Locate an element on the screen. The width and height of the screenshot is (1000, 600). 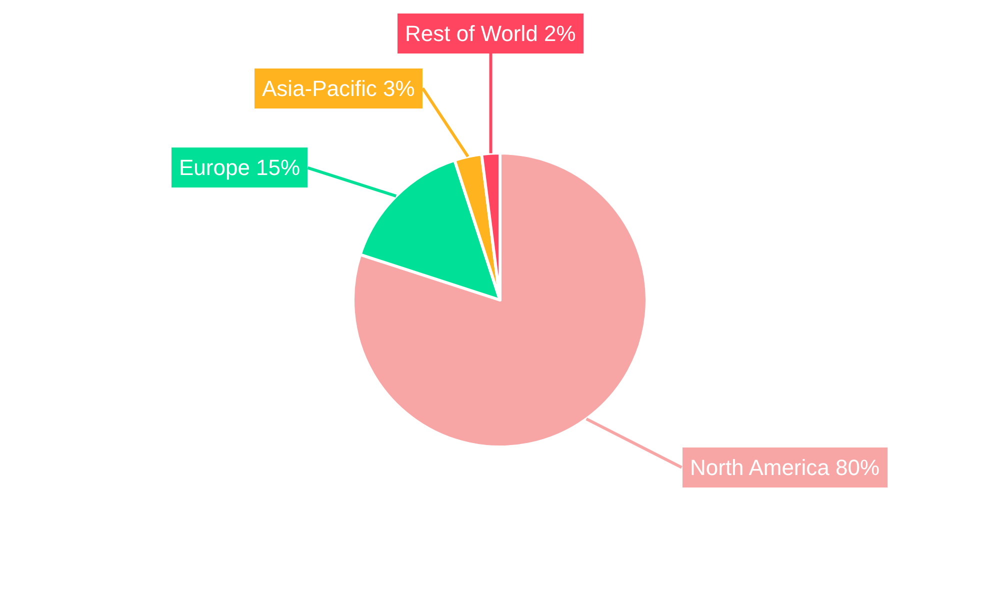
slice-label: Rest of World 2% is located at coordinates (490, 33).